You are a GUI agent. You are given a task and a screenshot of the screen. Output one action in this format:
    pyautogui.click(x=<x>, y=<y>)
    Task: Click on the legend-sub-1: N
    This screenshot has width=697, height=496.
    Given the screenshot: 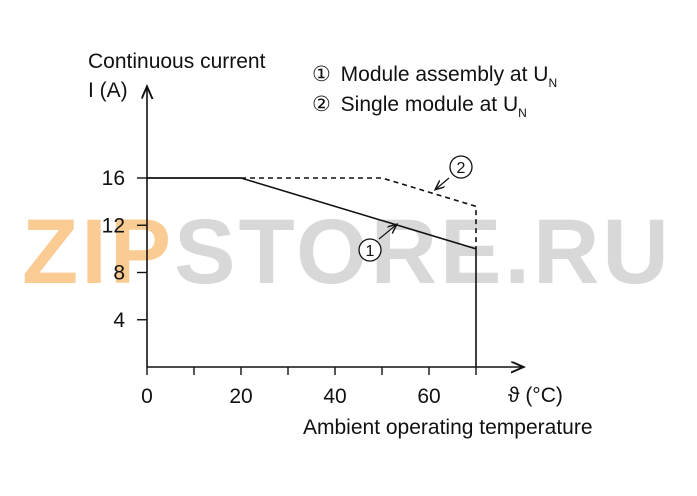 What is the action you would take?
    pyautogui.click(x=552, y=83)
    